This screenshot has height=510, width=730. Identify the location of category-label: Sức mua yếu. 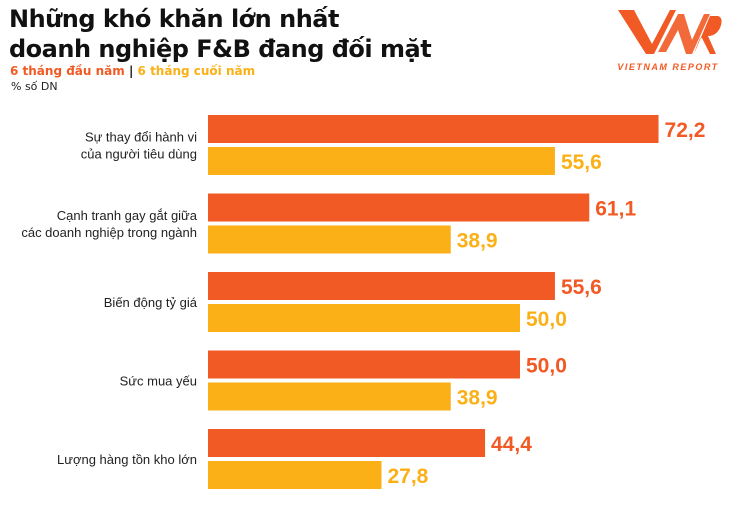
(158, 381).